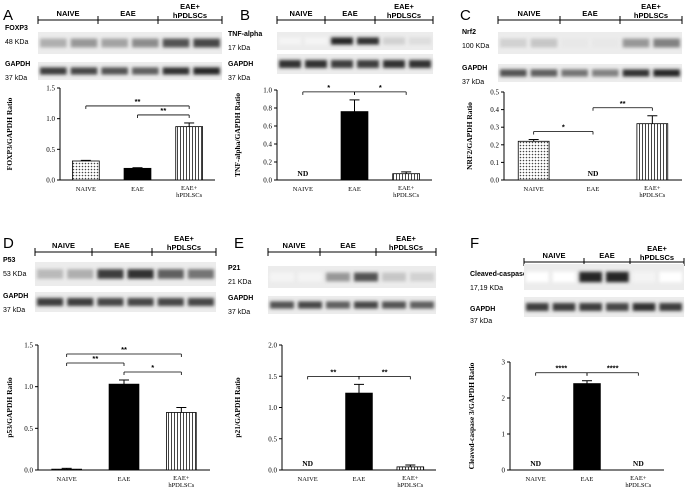 This screenshot has width=685, height=495. I want to click on blot-label: 17,19 KDa, so click(486, 288).